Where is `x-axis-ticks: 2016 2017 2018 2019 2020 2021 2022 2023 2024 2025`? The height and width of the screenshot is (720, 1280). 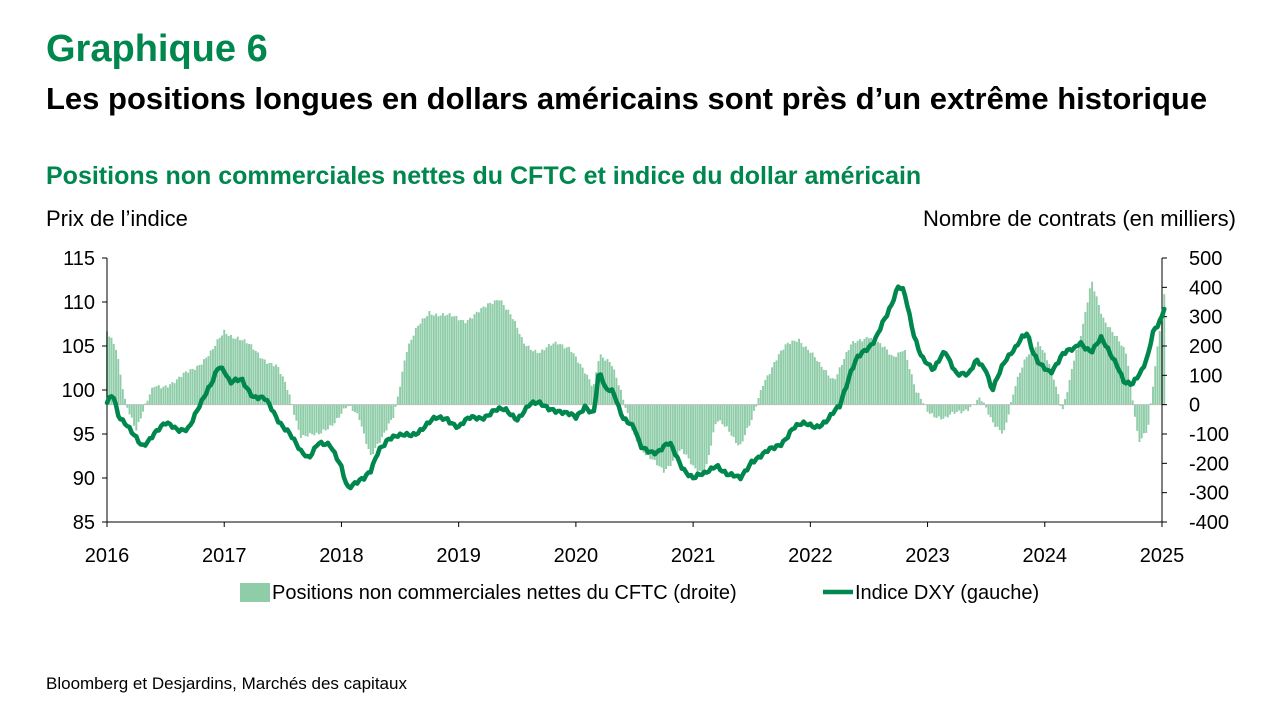
x-axis-ticks: 2016 2017 2018 2019 2020 2021 2022 2023 2024 2025 is located at coordinates (634, 544).